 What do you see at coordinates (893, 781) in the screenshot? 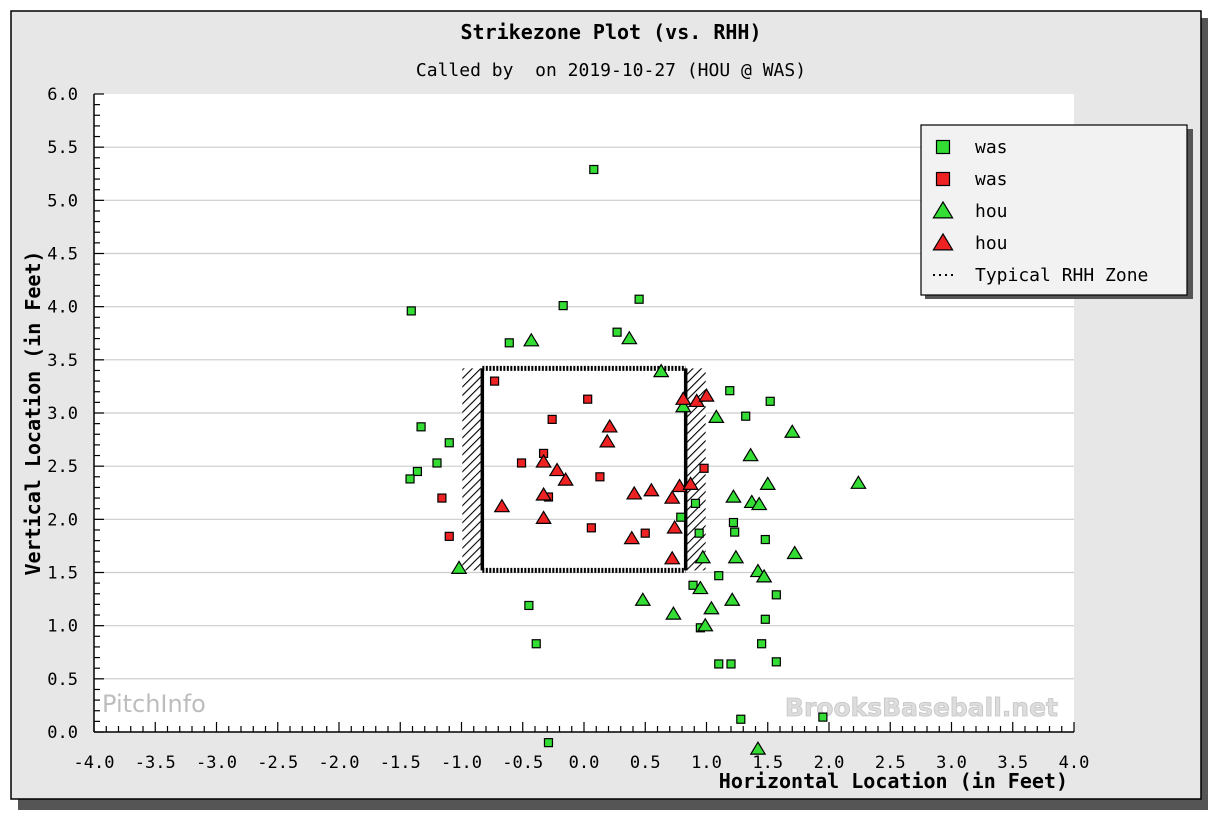
I see `x-axis-label: Horizontal Location (in Feet)` at bounding box center [893, 781].